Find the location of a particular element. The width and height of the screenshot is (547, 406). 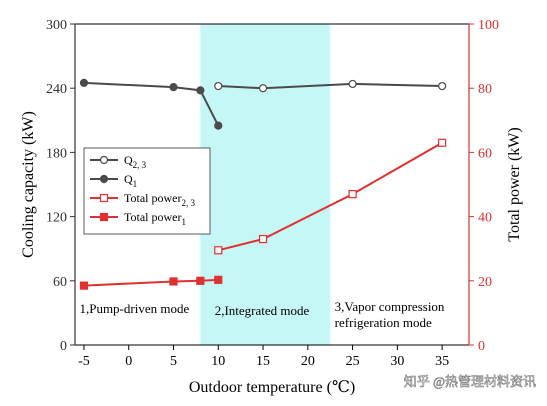

legend-label-q23: Q2, 3 is located at coordinates (135, 161).